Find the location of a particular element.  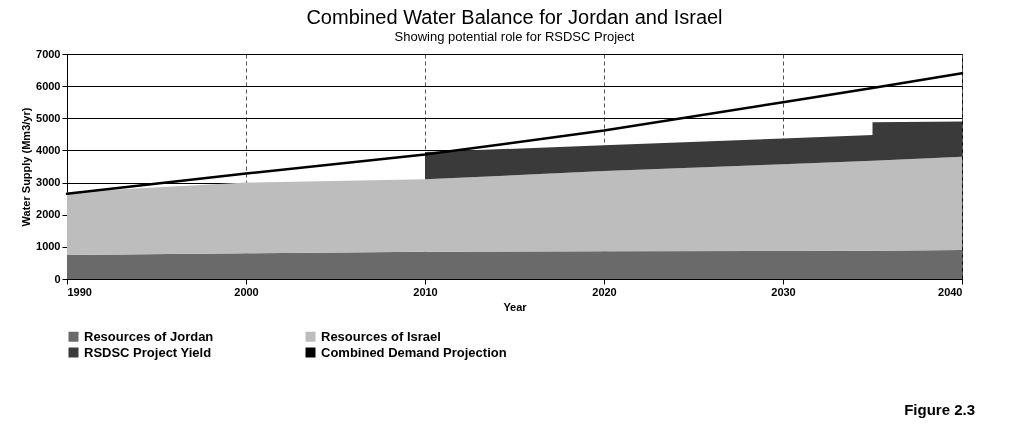

x-tick-label: 2010 is located at coordinates (425, 291).